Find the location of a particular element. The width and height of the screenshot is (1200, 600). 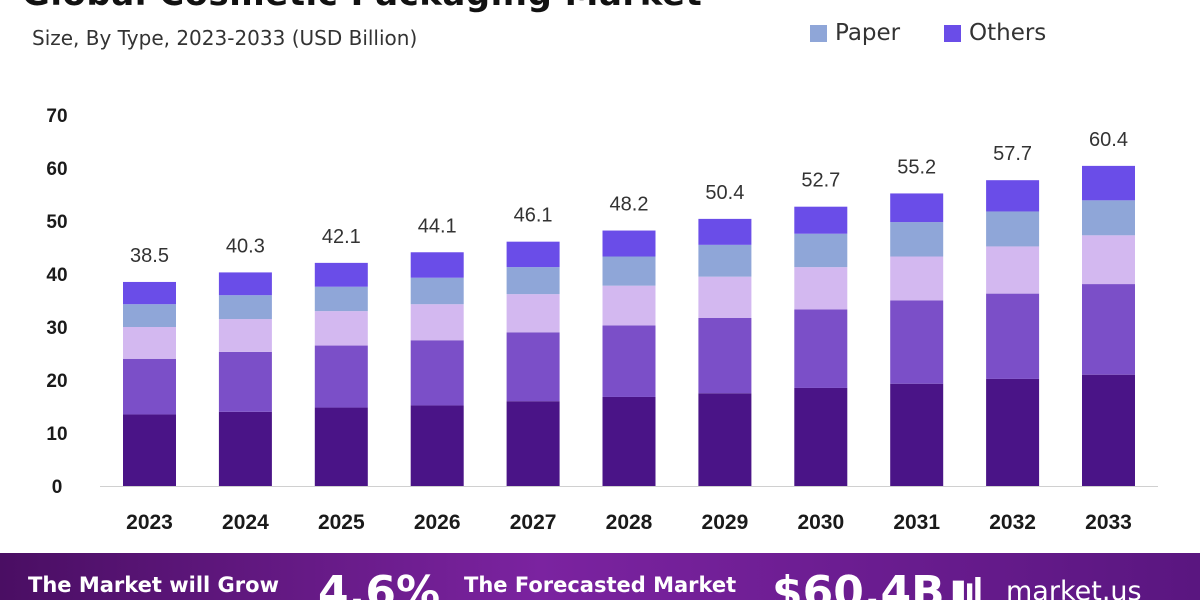

banner-logo-text: market.us is located at coordinates (1074, 588).